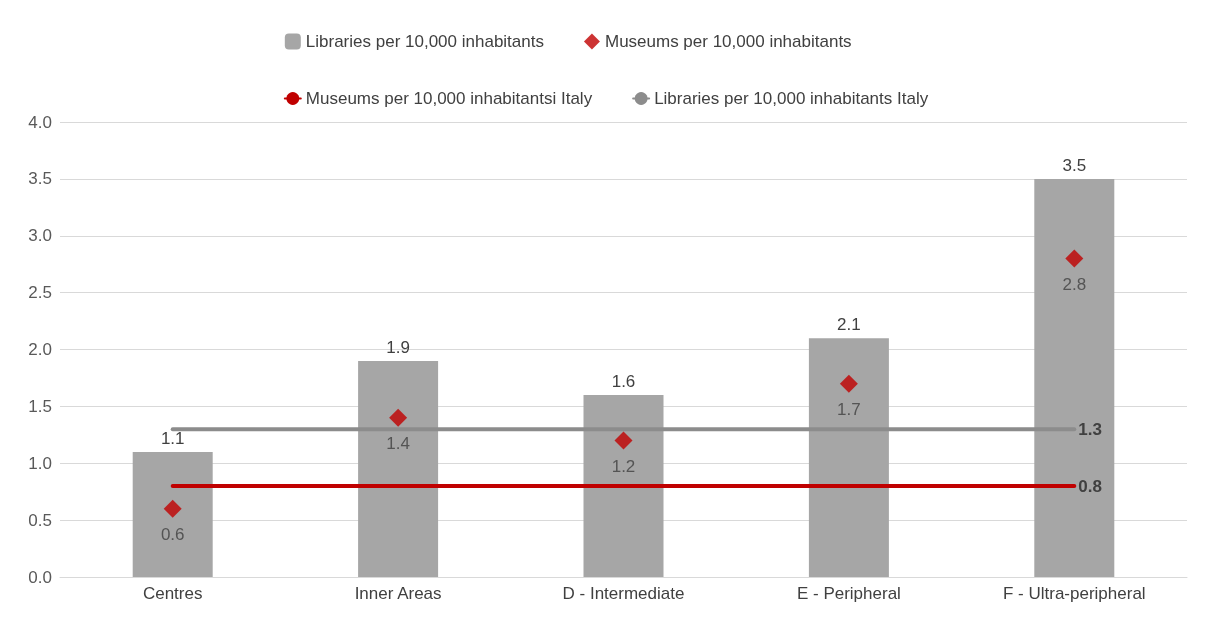 The height and width of the screenshot is (625, 1212). I want to click on legend-label: Museums per 10,000 inhabitants, so click(728, 41).